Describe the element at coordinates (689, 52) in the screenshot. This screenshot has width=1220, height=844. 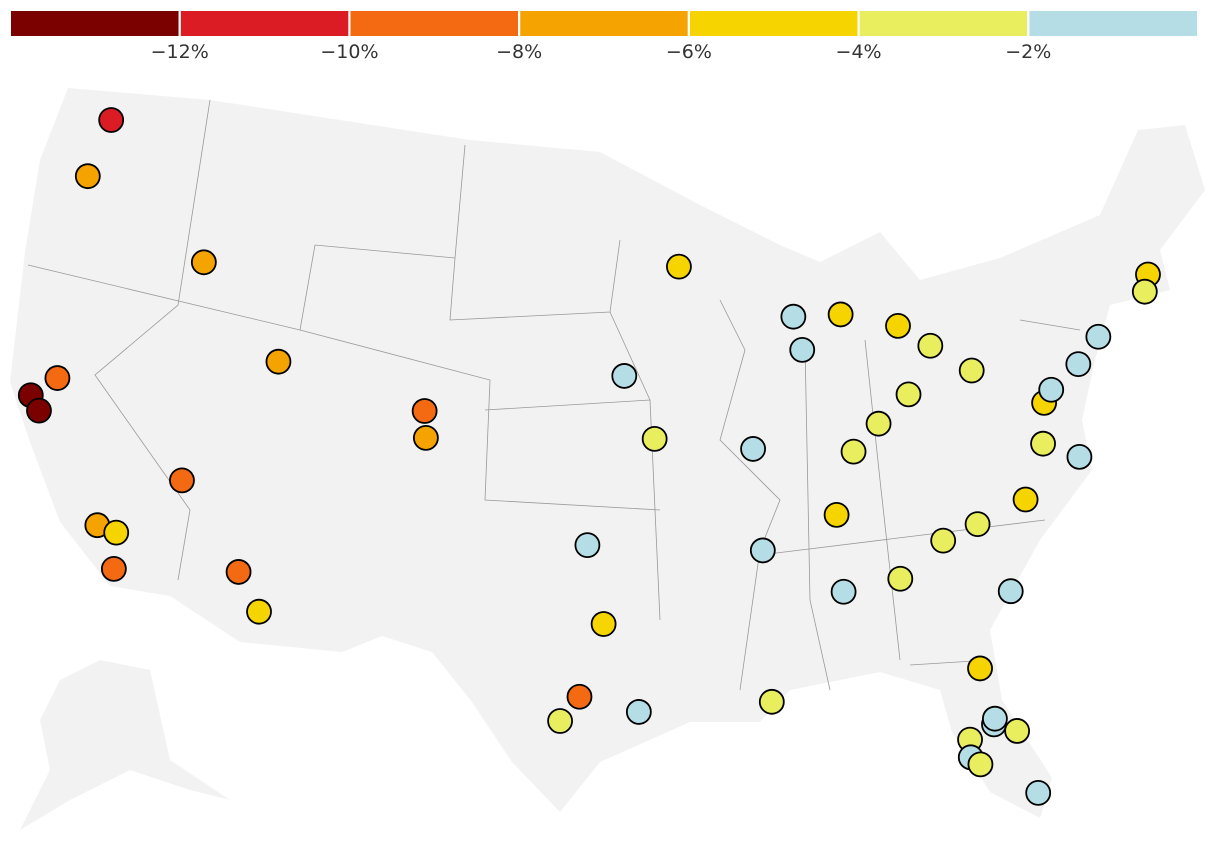
I see `legend-tick-label: −6%` at that location.